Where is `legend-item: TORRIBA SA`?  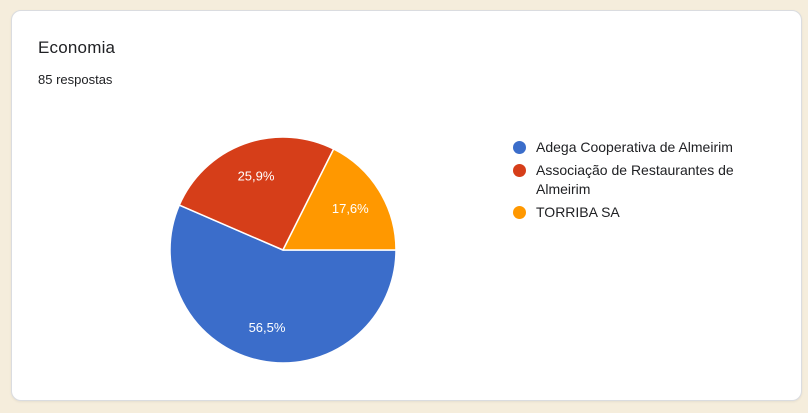
legend-item: TORRIBA SA is located at coordinates (640, 212).